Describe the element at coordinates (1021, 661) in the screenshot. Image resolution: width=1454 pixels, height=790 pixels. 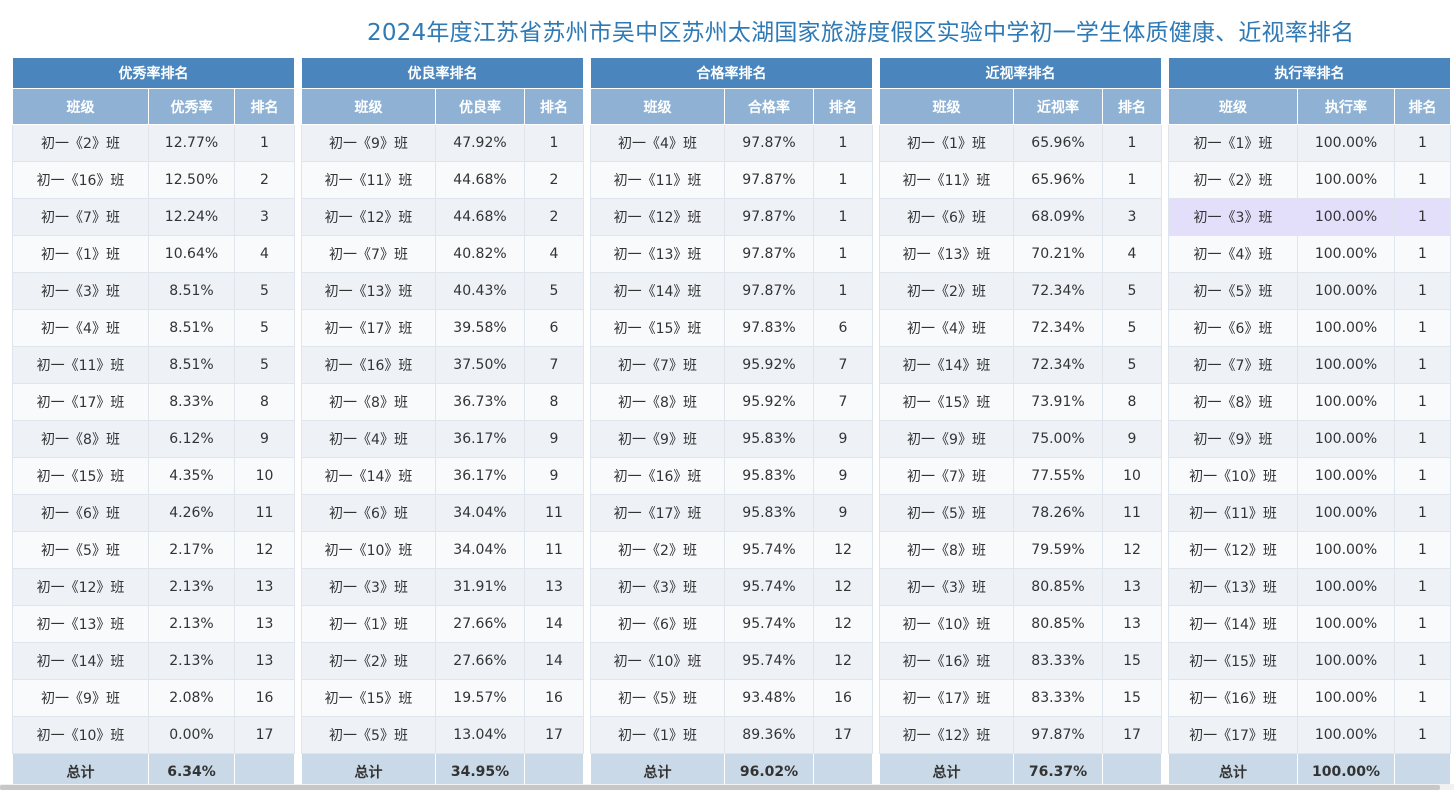
I see `table-row: 初一《16》班 83.33% 15` at that location.